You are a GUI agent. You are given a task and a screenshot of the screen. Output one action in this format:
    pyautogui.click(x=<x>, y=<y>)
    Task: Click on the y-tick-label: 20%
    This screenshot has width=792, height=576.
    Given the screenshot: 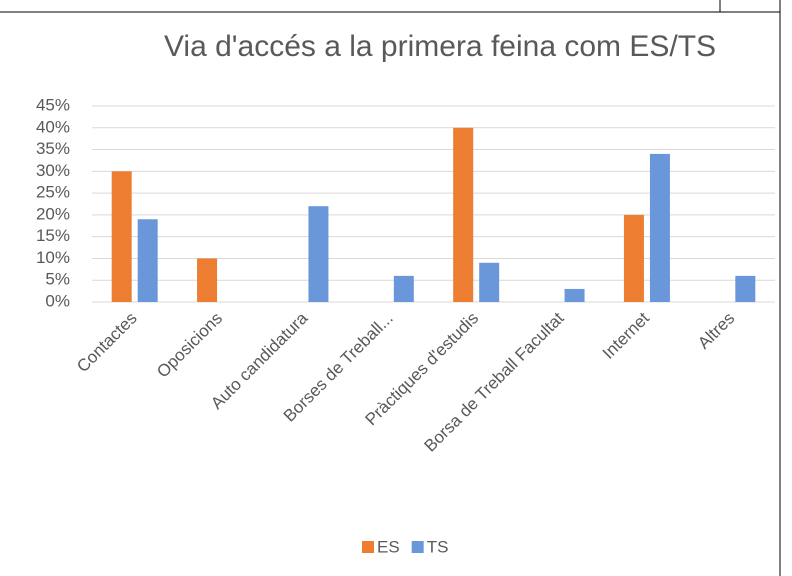 What is the action you would take?
    pyautogui.click(x=53, y=213)
    